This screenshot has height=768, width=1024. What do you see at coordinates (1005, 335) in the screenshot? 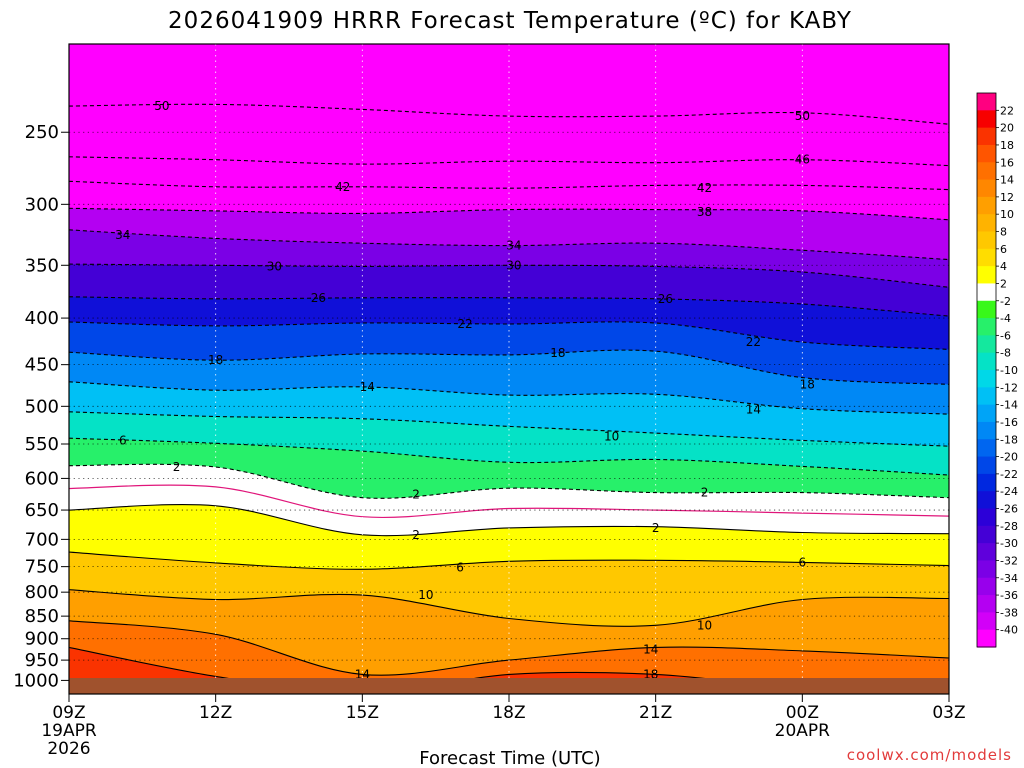
I see `colorbar-label: -6` at bounding box center [1005, 335].